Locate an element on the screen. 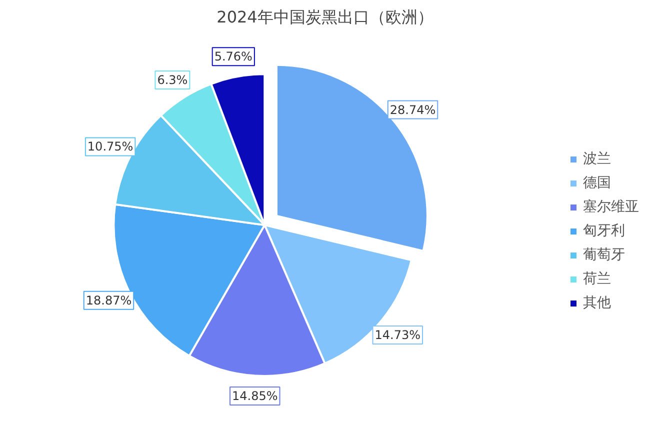 The height and width of the screenshot is (430, 649). legend-label: 塞尔维亚 is located at coordinates (611, 207).